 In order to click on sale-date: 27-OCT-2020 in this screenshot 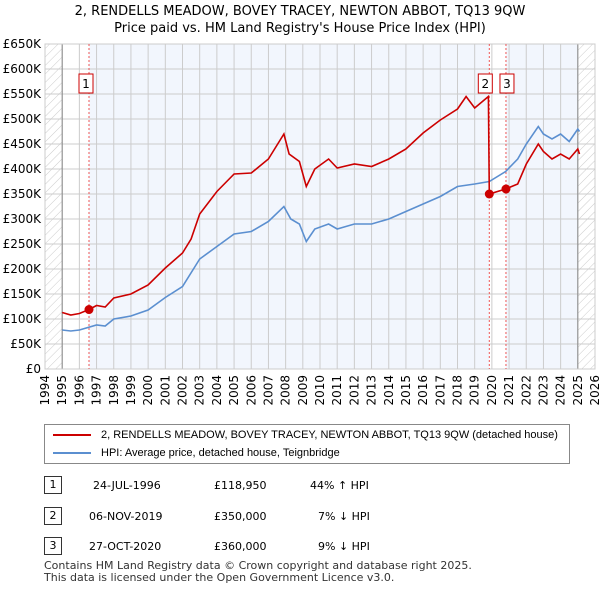, I will do `click(125, 546)`.